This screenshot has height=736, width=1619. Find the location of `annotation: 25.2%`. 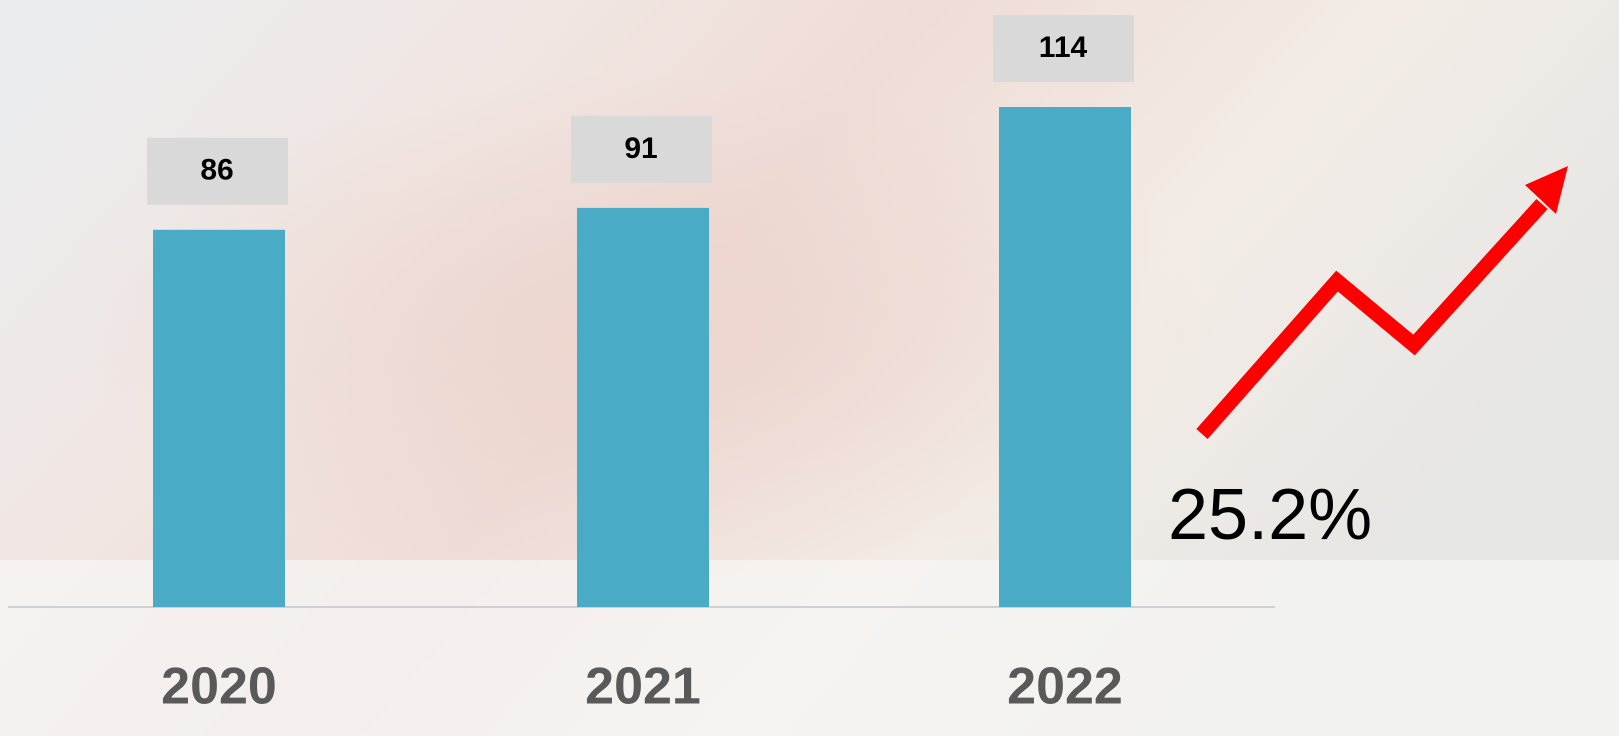

annotation: 25.2% is located at coordinates (1270, 515).